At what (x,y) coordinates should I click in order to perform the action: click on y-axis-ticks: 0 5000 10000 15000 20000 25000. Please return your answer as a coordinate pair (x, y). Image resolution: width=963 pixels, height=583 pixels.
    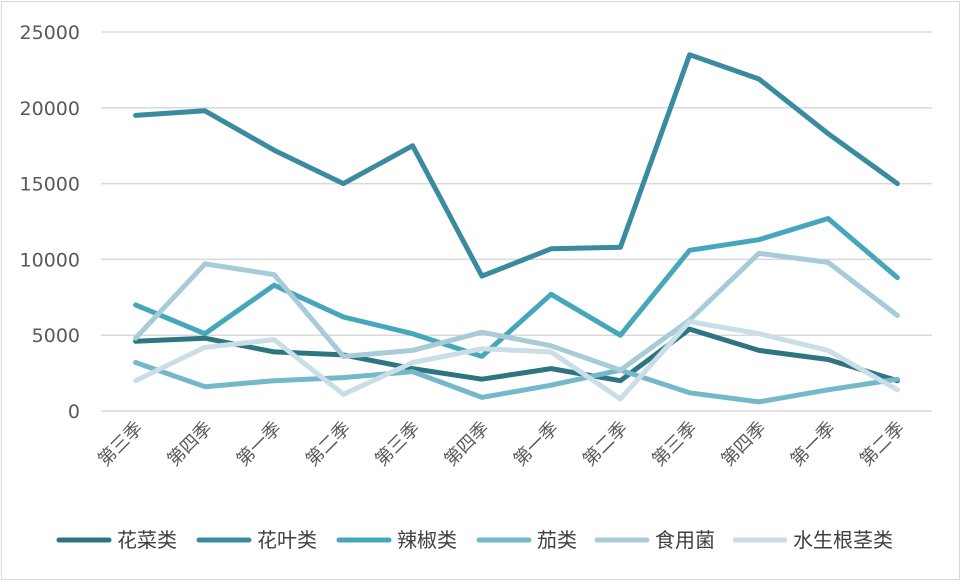
    Looking at the image, I should click on (50, 222).